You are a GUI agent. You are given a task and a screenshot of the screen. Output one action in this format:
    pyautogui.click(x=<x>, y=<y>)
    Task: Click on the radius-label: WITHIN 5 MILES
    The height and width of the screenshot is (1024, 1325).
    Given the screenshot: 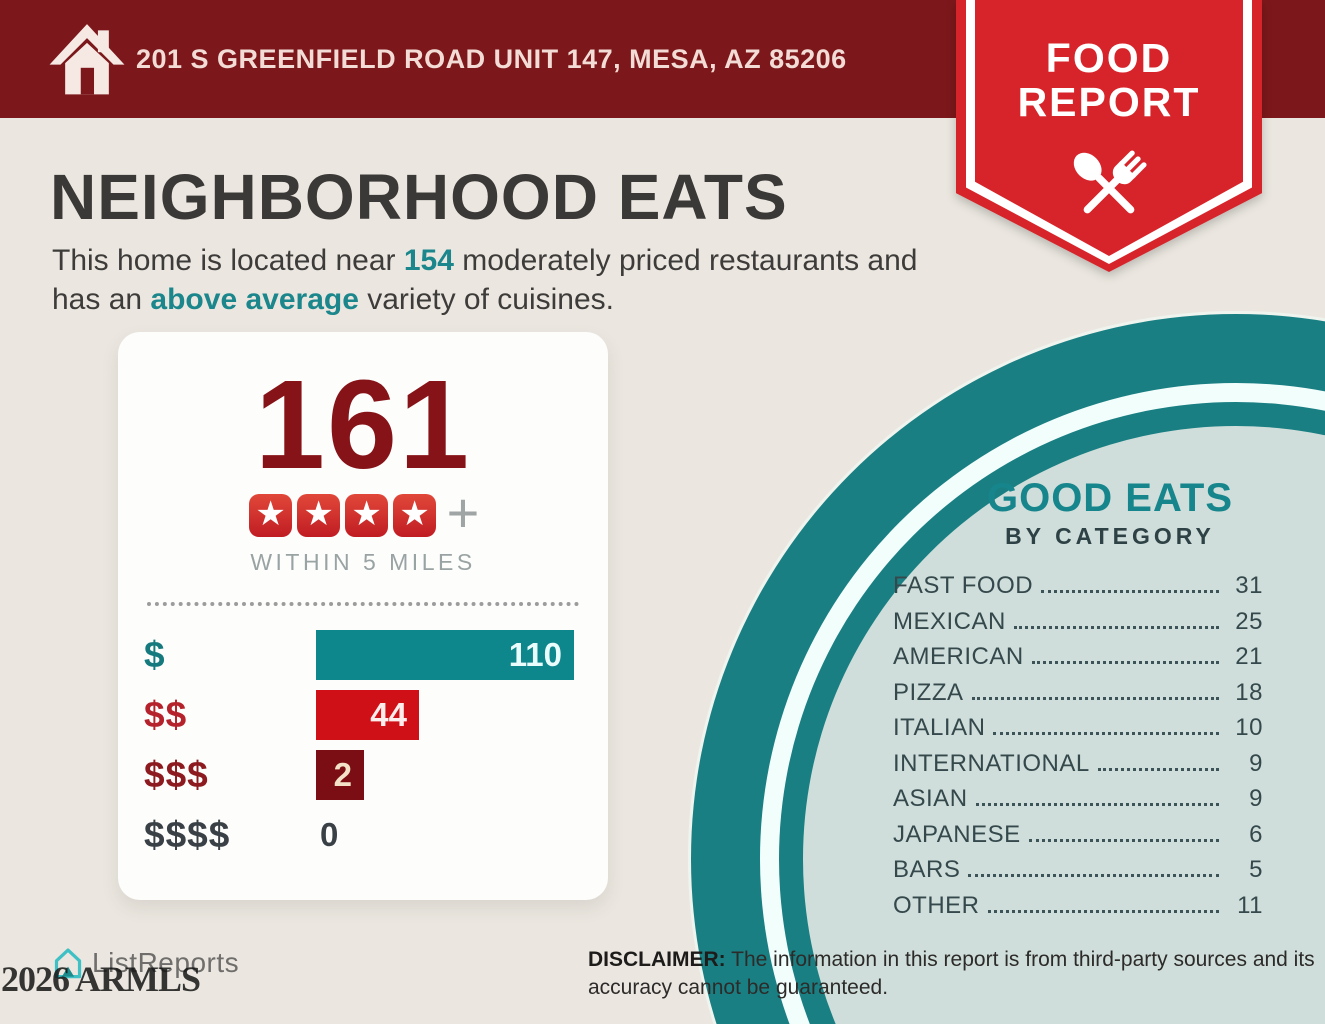 What is the action you would take?
    pyautogui.click(x=363, y=562)
    